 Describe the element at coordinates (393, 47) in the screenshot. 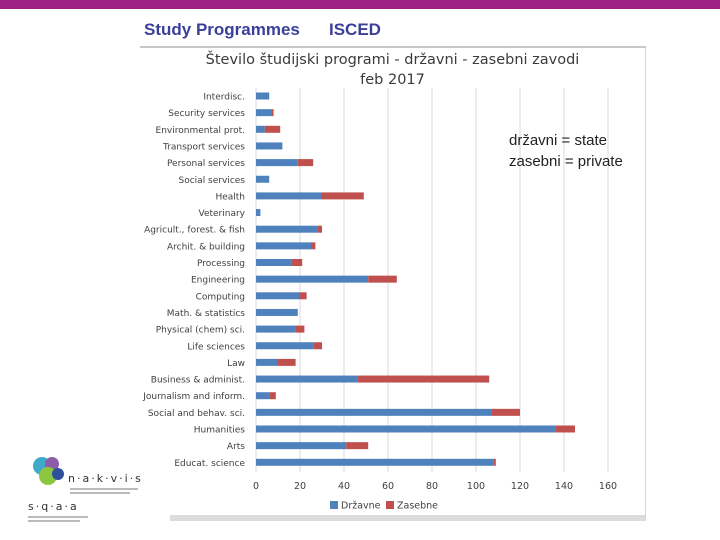

I see `chart-frame-top-line` at that location.